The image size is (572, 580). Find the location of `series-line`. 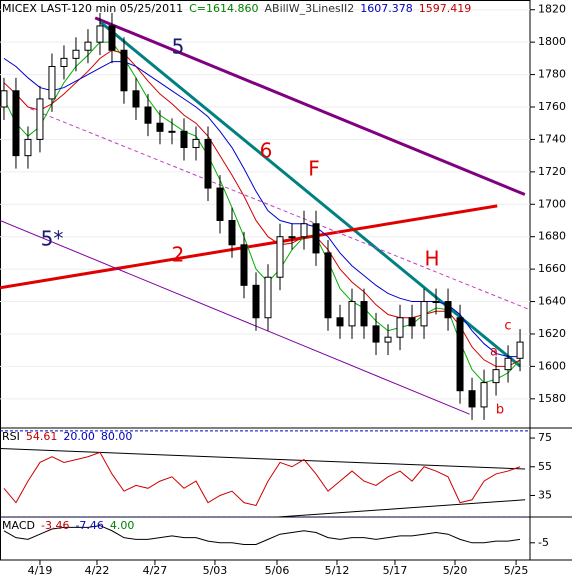

series-line is located at coordinates (262, 479).